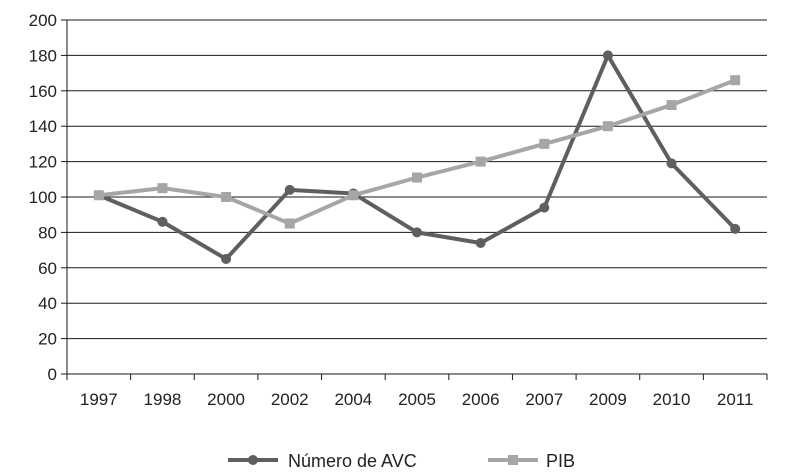 The width and height of the screenshot is (787, 473). I want to click on y-tick-label-140: 140, so click(43, 126).